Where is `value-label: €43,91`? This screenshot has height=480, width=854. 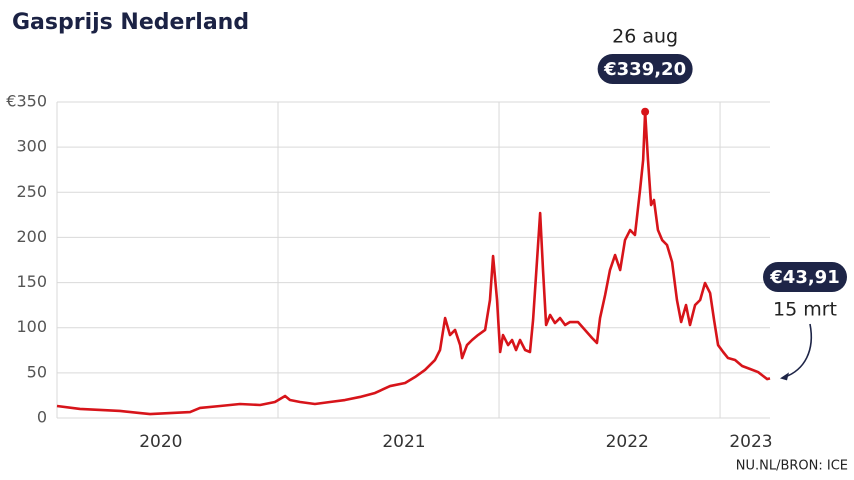 value-label: €43,91 is located at coordinates (804, 277).